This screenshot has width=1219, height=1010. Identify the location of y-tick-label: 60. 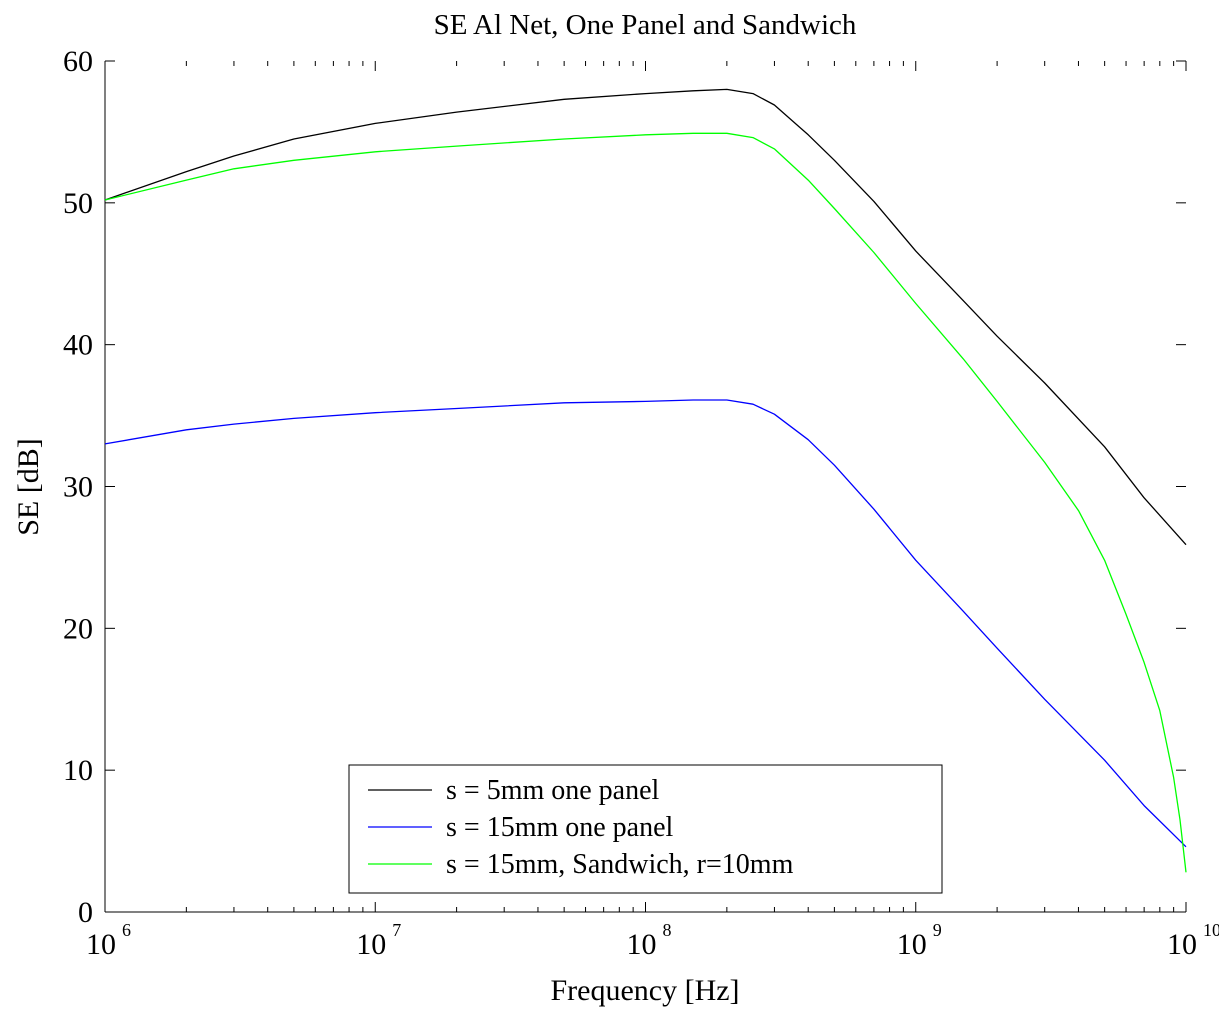
(78, 61).